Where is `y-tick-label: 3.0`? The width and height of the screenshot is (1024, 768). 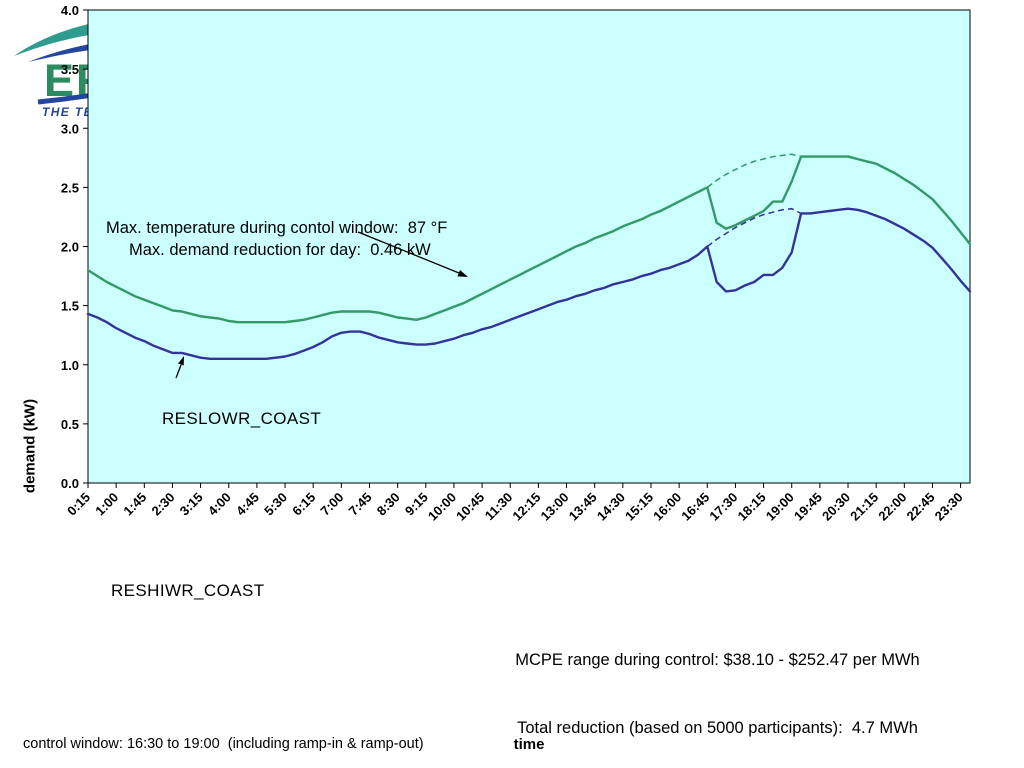 y-tick-label: 3.0 is located at coordinates (70, 128).